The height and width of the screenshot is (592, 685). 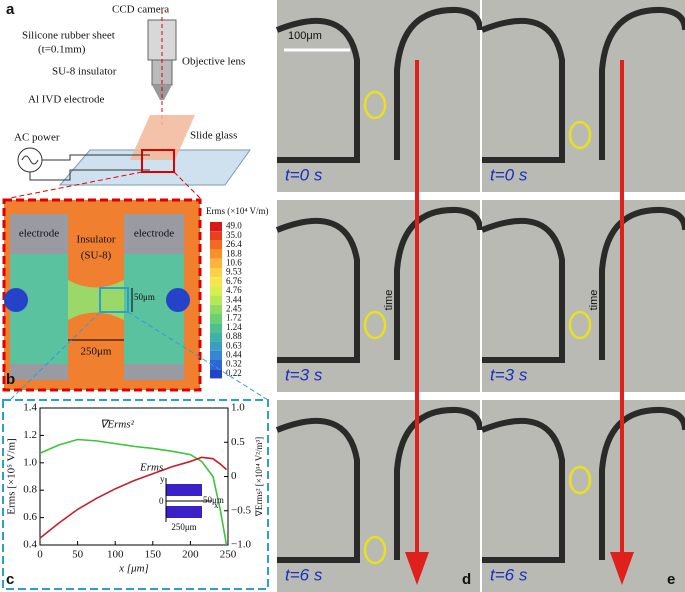 What do you see at coordinates (151, 468) in the screenshot?
I see `series-label: Erms` at bounding box center [151, 468].